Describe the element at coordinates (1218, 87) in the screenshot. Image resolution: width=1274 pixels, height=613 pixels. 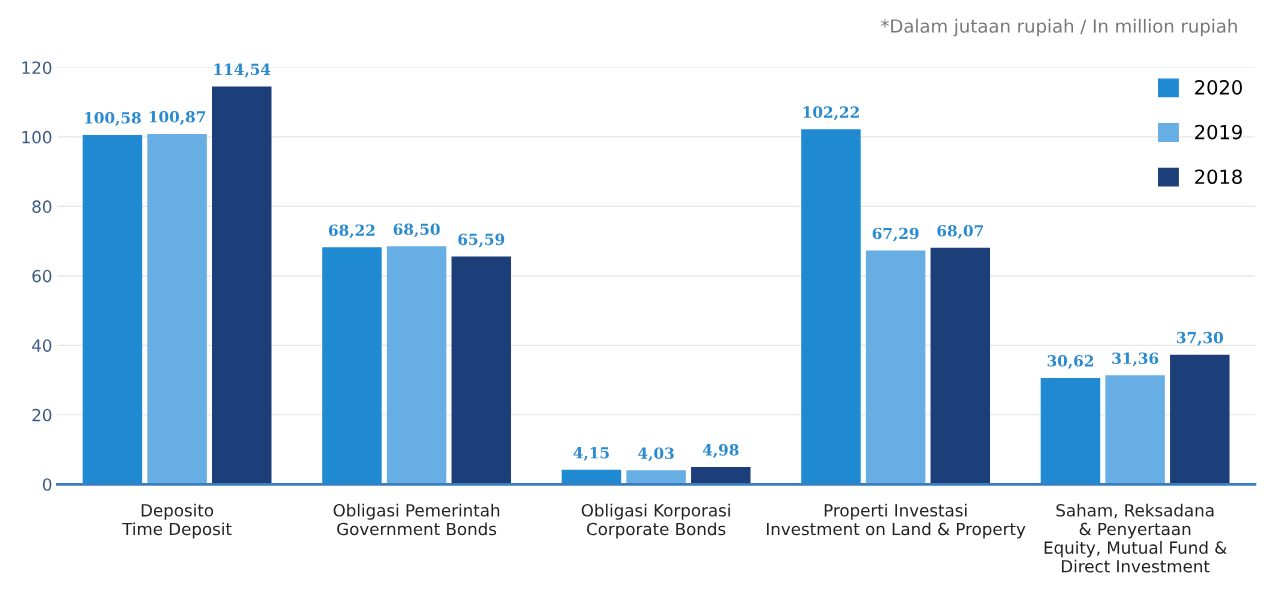
I see `legend-label: 2020` at that location.